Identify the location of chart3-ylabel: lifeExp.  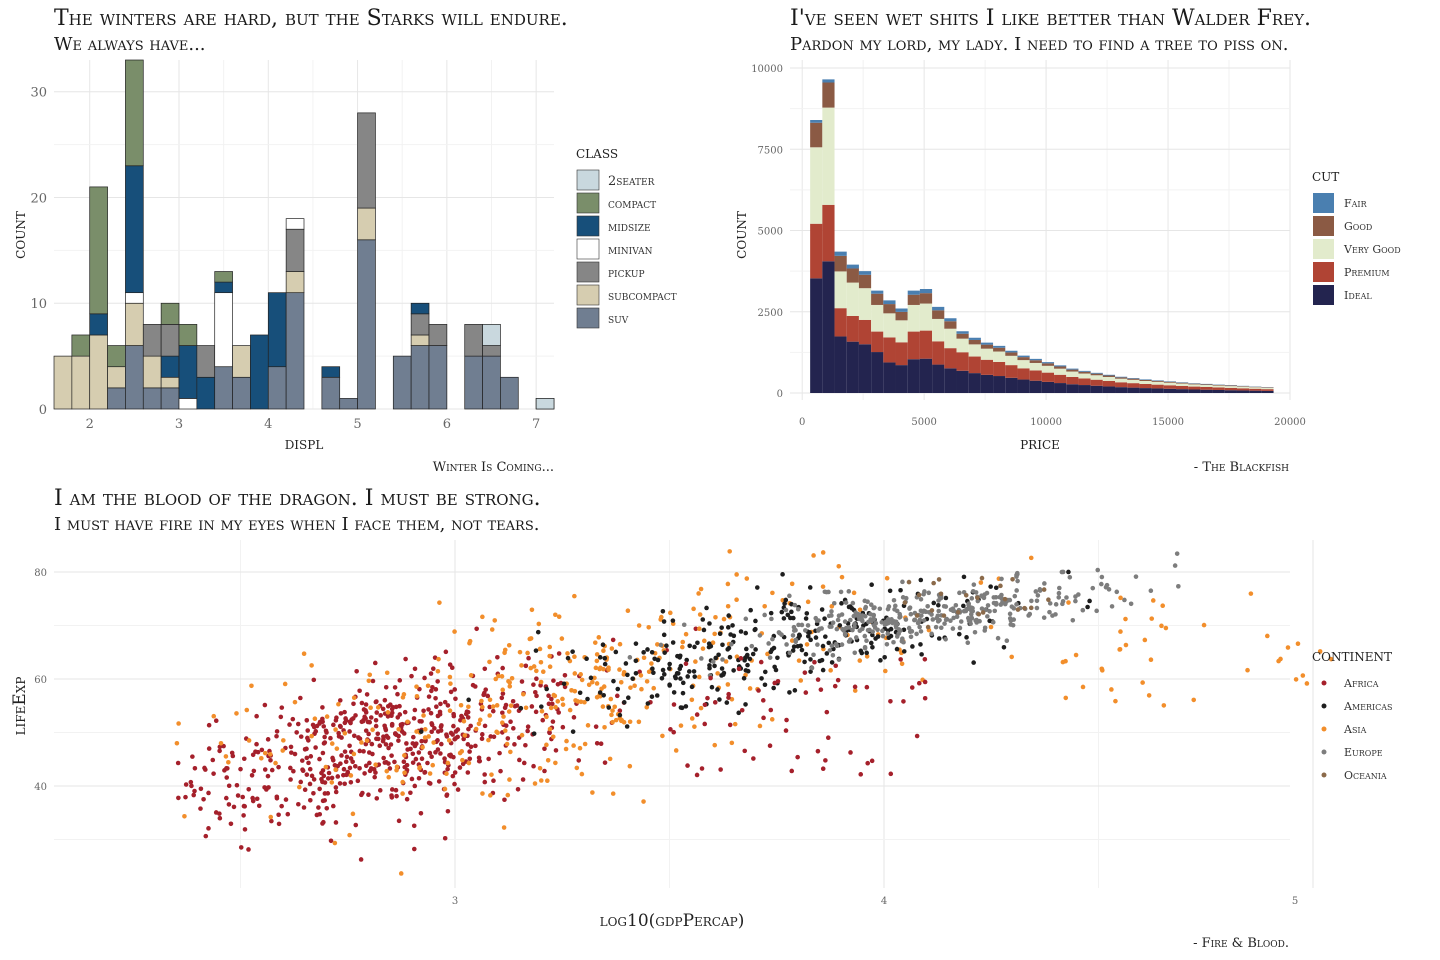
(20, 706).